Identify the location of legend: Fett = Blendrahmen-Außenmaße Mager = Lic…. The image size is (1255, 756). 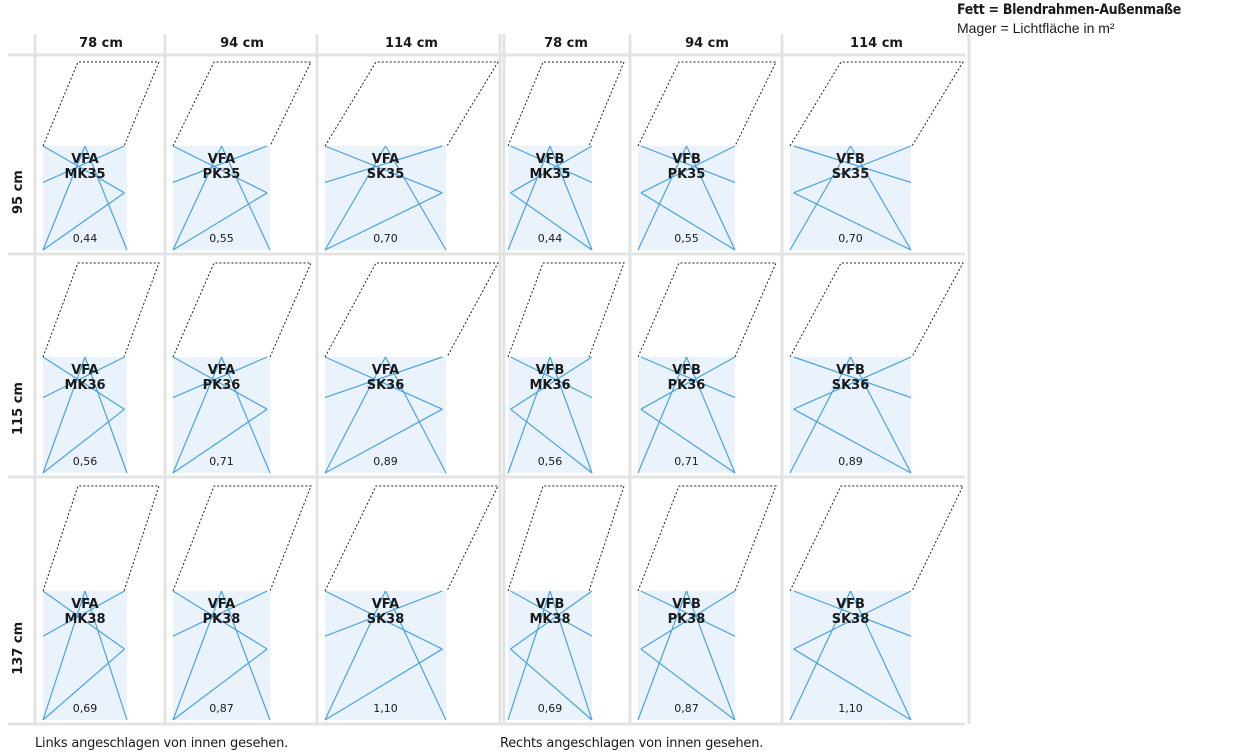
(1069, 19).